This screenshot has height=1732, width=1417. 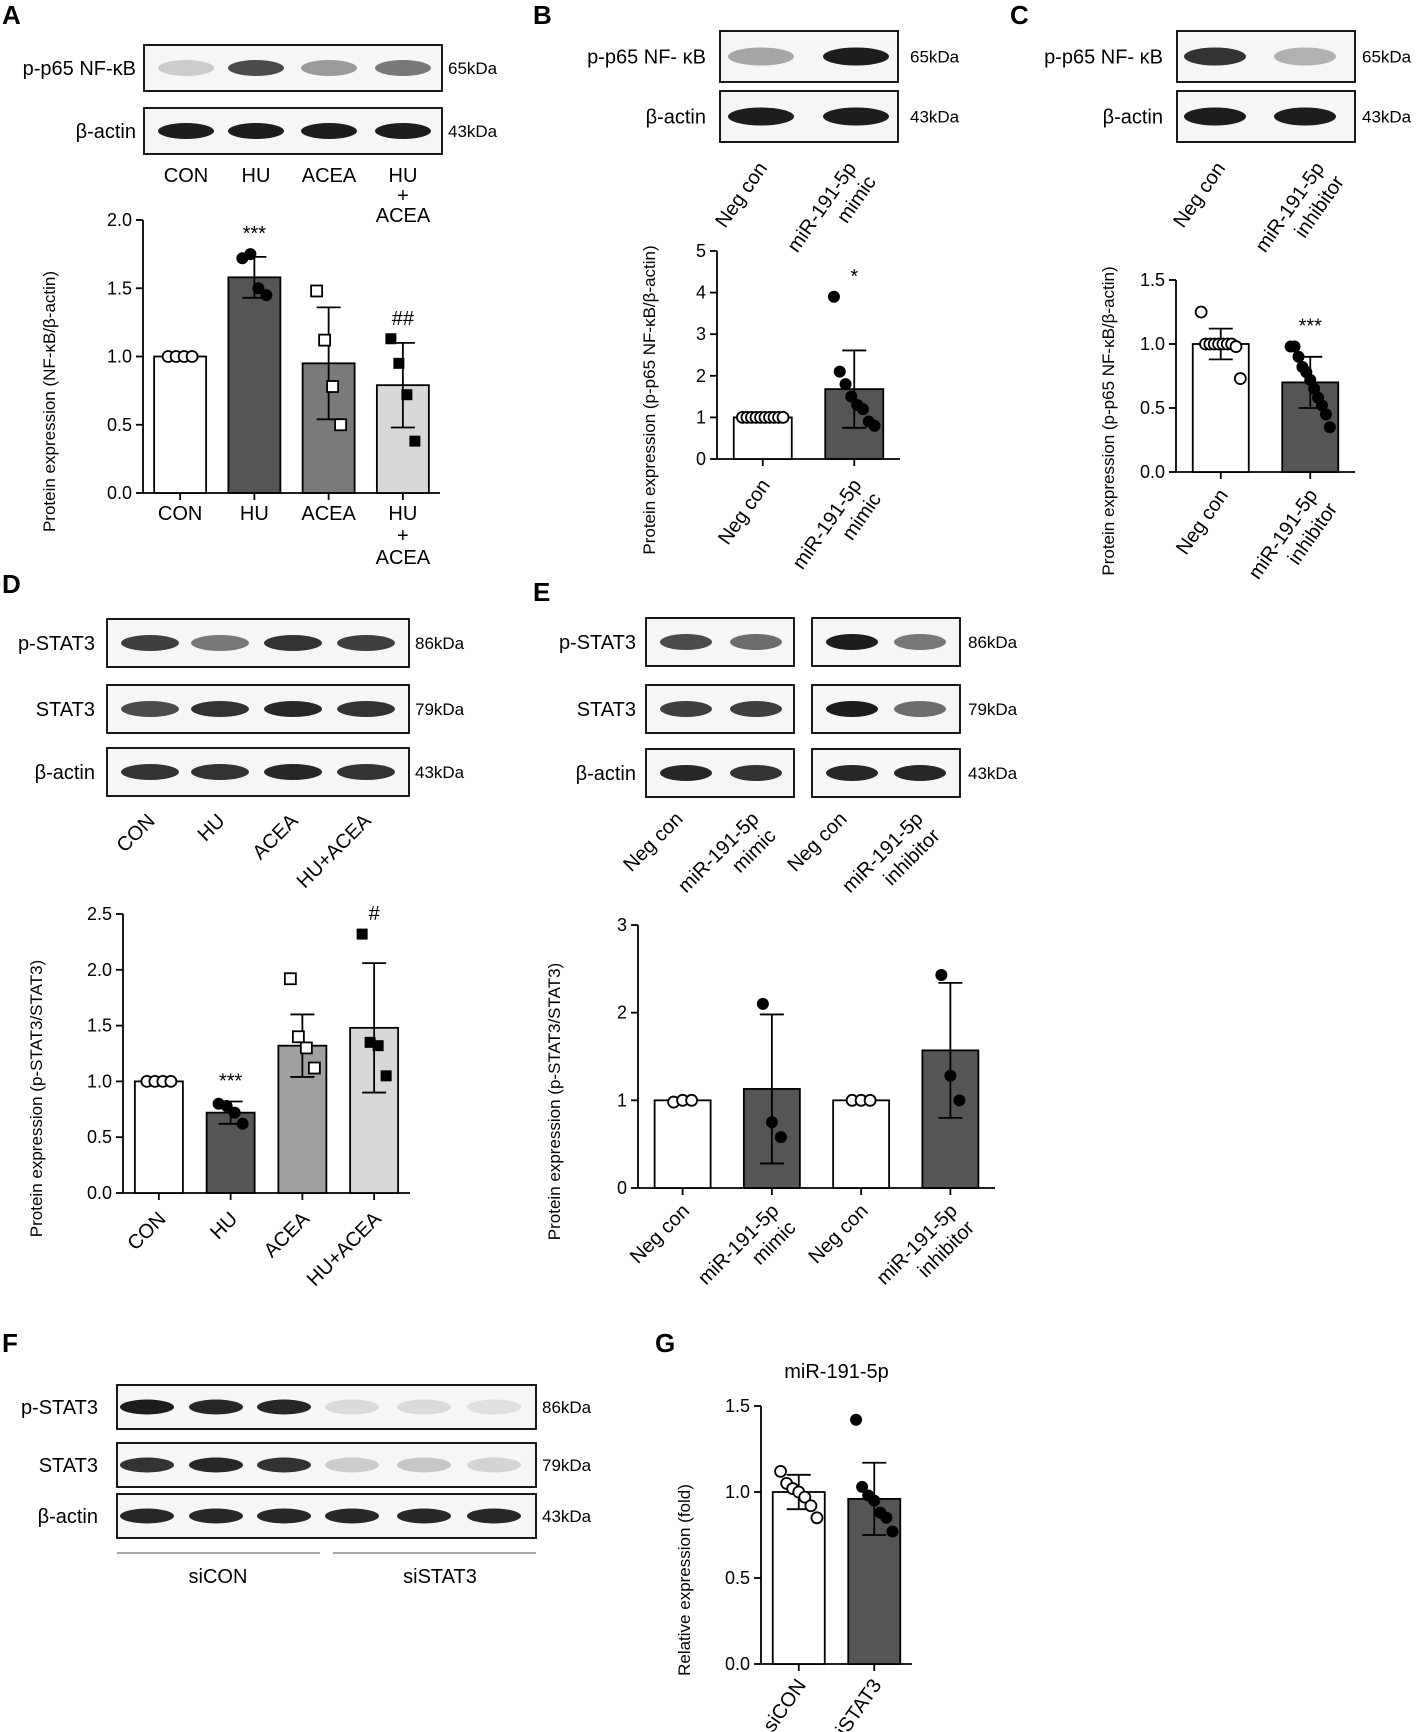 I want to click on y-tick-label: 0.0, so click(x=119, y=493).